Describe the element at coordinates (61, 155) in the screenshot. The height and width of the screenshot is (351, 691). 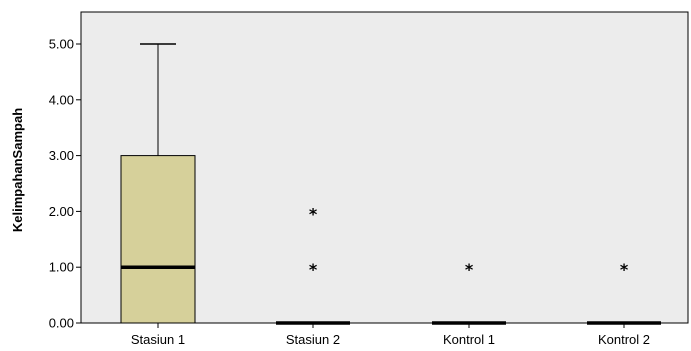
I see `y-tick-label: 3.00` at that location.